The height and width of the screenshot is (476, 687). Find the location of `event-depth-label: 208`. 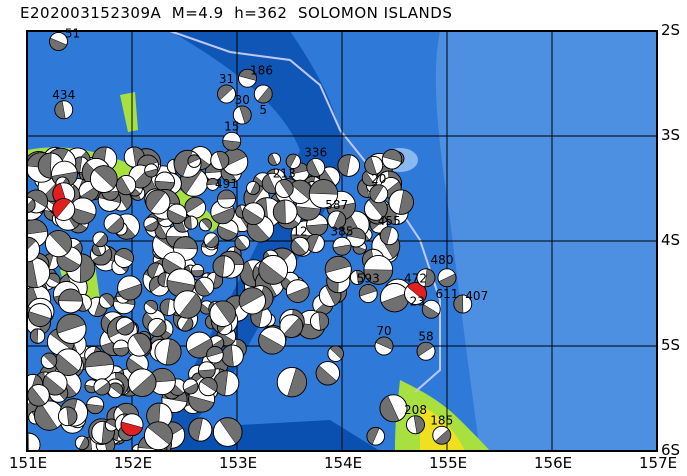

event-depth-label: 208 is located at coordinates (415, 410).